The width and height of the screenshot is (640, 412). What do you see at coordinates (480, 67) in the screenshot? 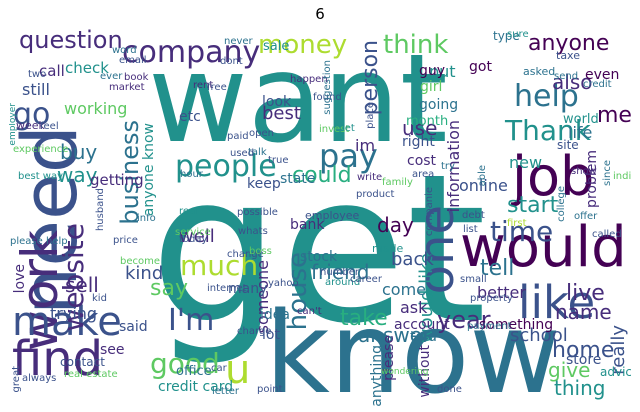
I see `cloud-word: got` at bounding box center [480, 67].